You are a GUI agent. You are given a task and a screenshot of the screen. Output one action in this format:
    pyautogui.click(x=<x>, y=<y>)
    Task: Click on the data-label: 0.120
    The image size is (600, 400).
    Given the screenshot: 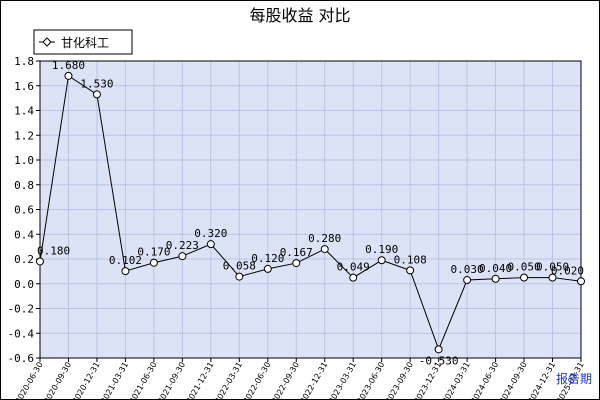 What is the action you would take?
    pyautogui.click(x=267, y=258)
    